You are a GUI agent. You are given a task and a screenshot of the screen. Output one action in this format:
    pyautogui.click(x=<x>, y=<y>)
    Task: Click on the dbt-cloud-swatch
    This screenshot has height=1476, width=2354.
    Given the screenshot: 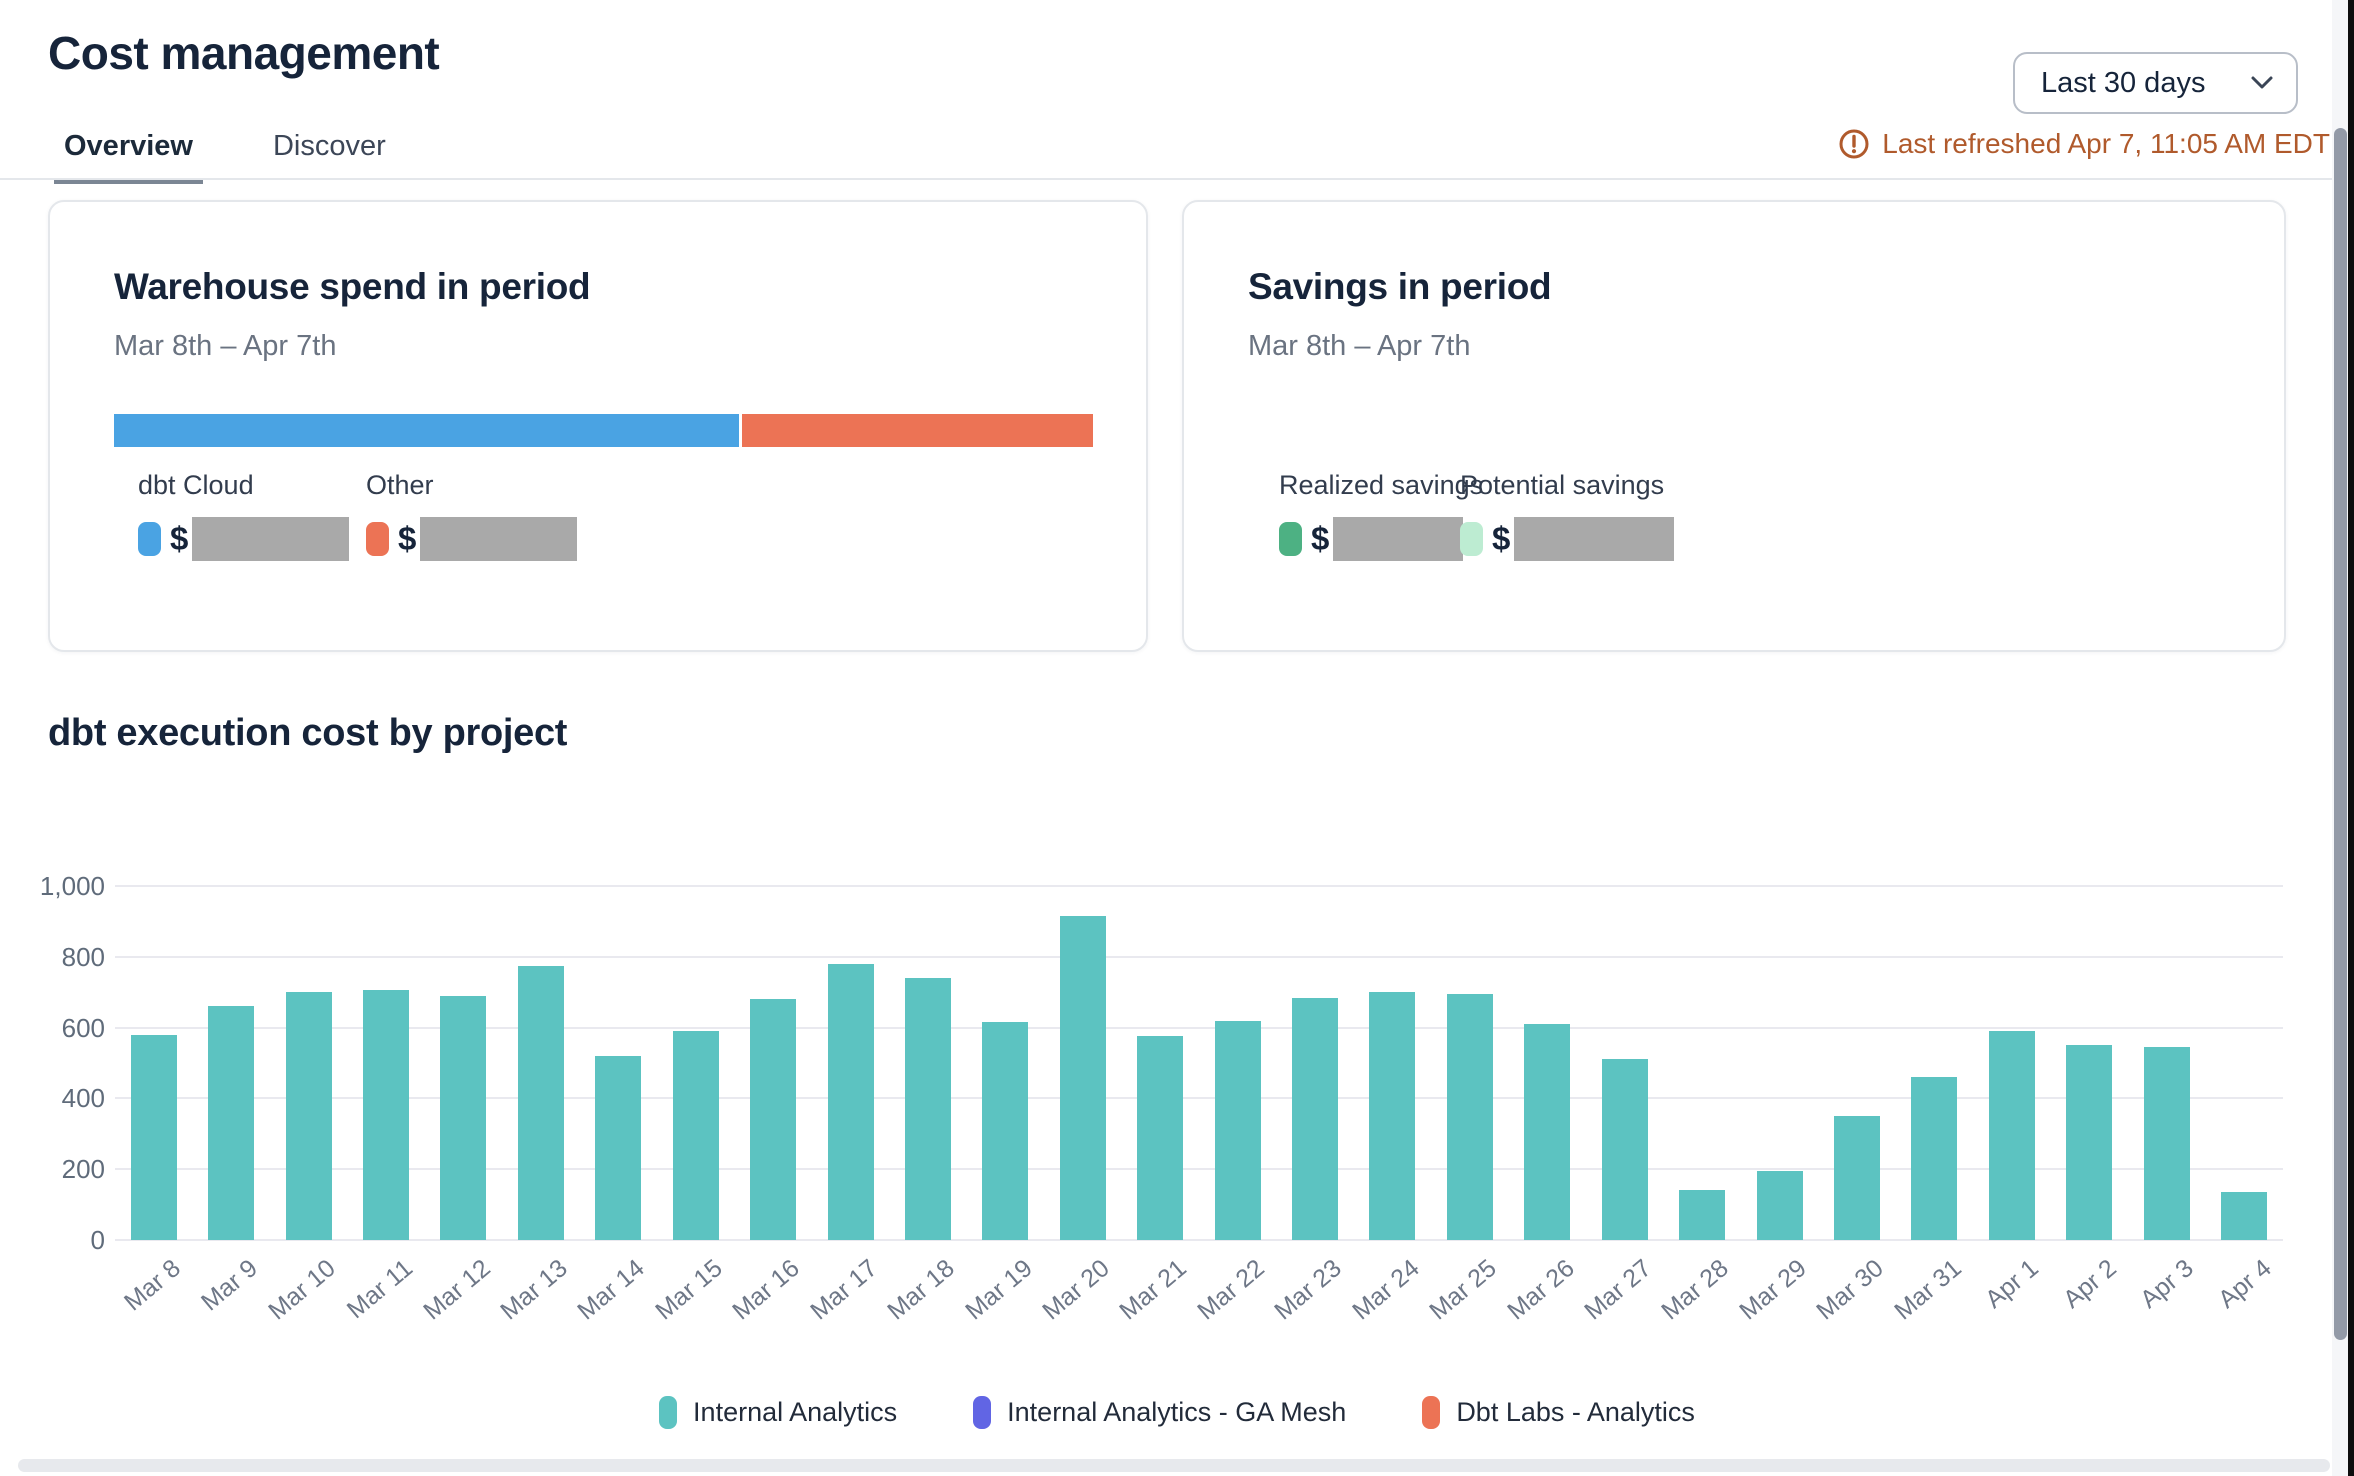 What is the action you would take?
    pyautogui.click(x=149, y=539)
    